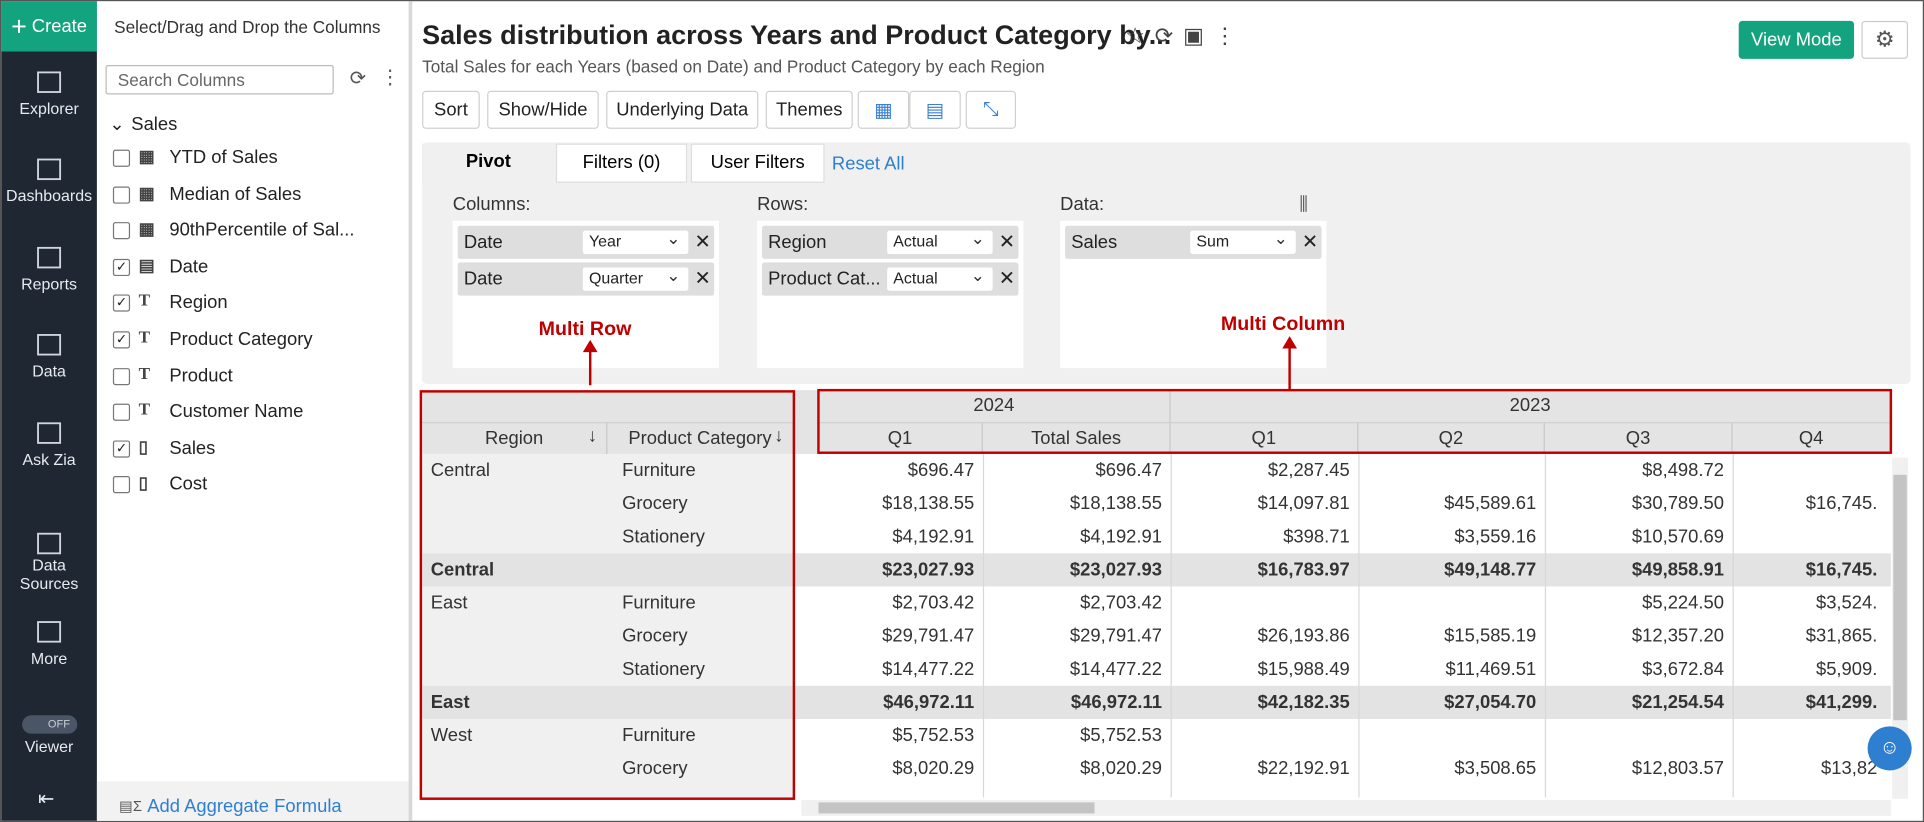 This screenshot has height=822, width=1924. What do you see at coordinates (201, 375) in the screenshot?
I see `column-item: Product` at bounding box center [201, 375].